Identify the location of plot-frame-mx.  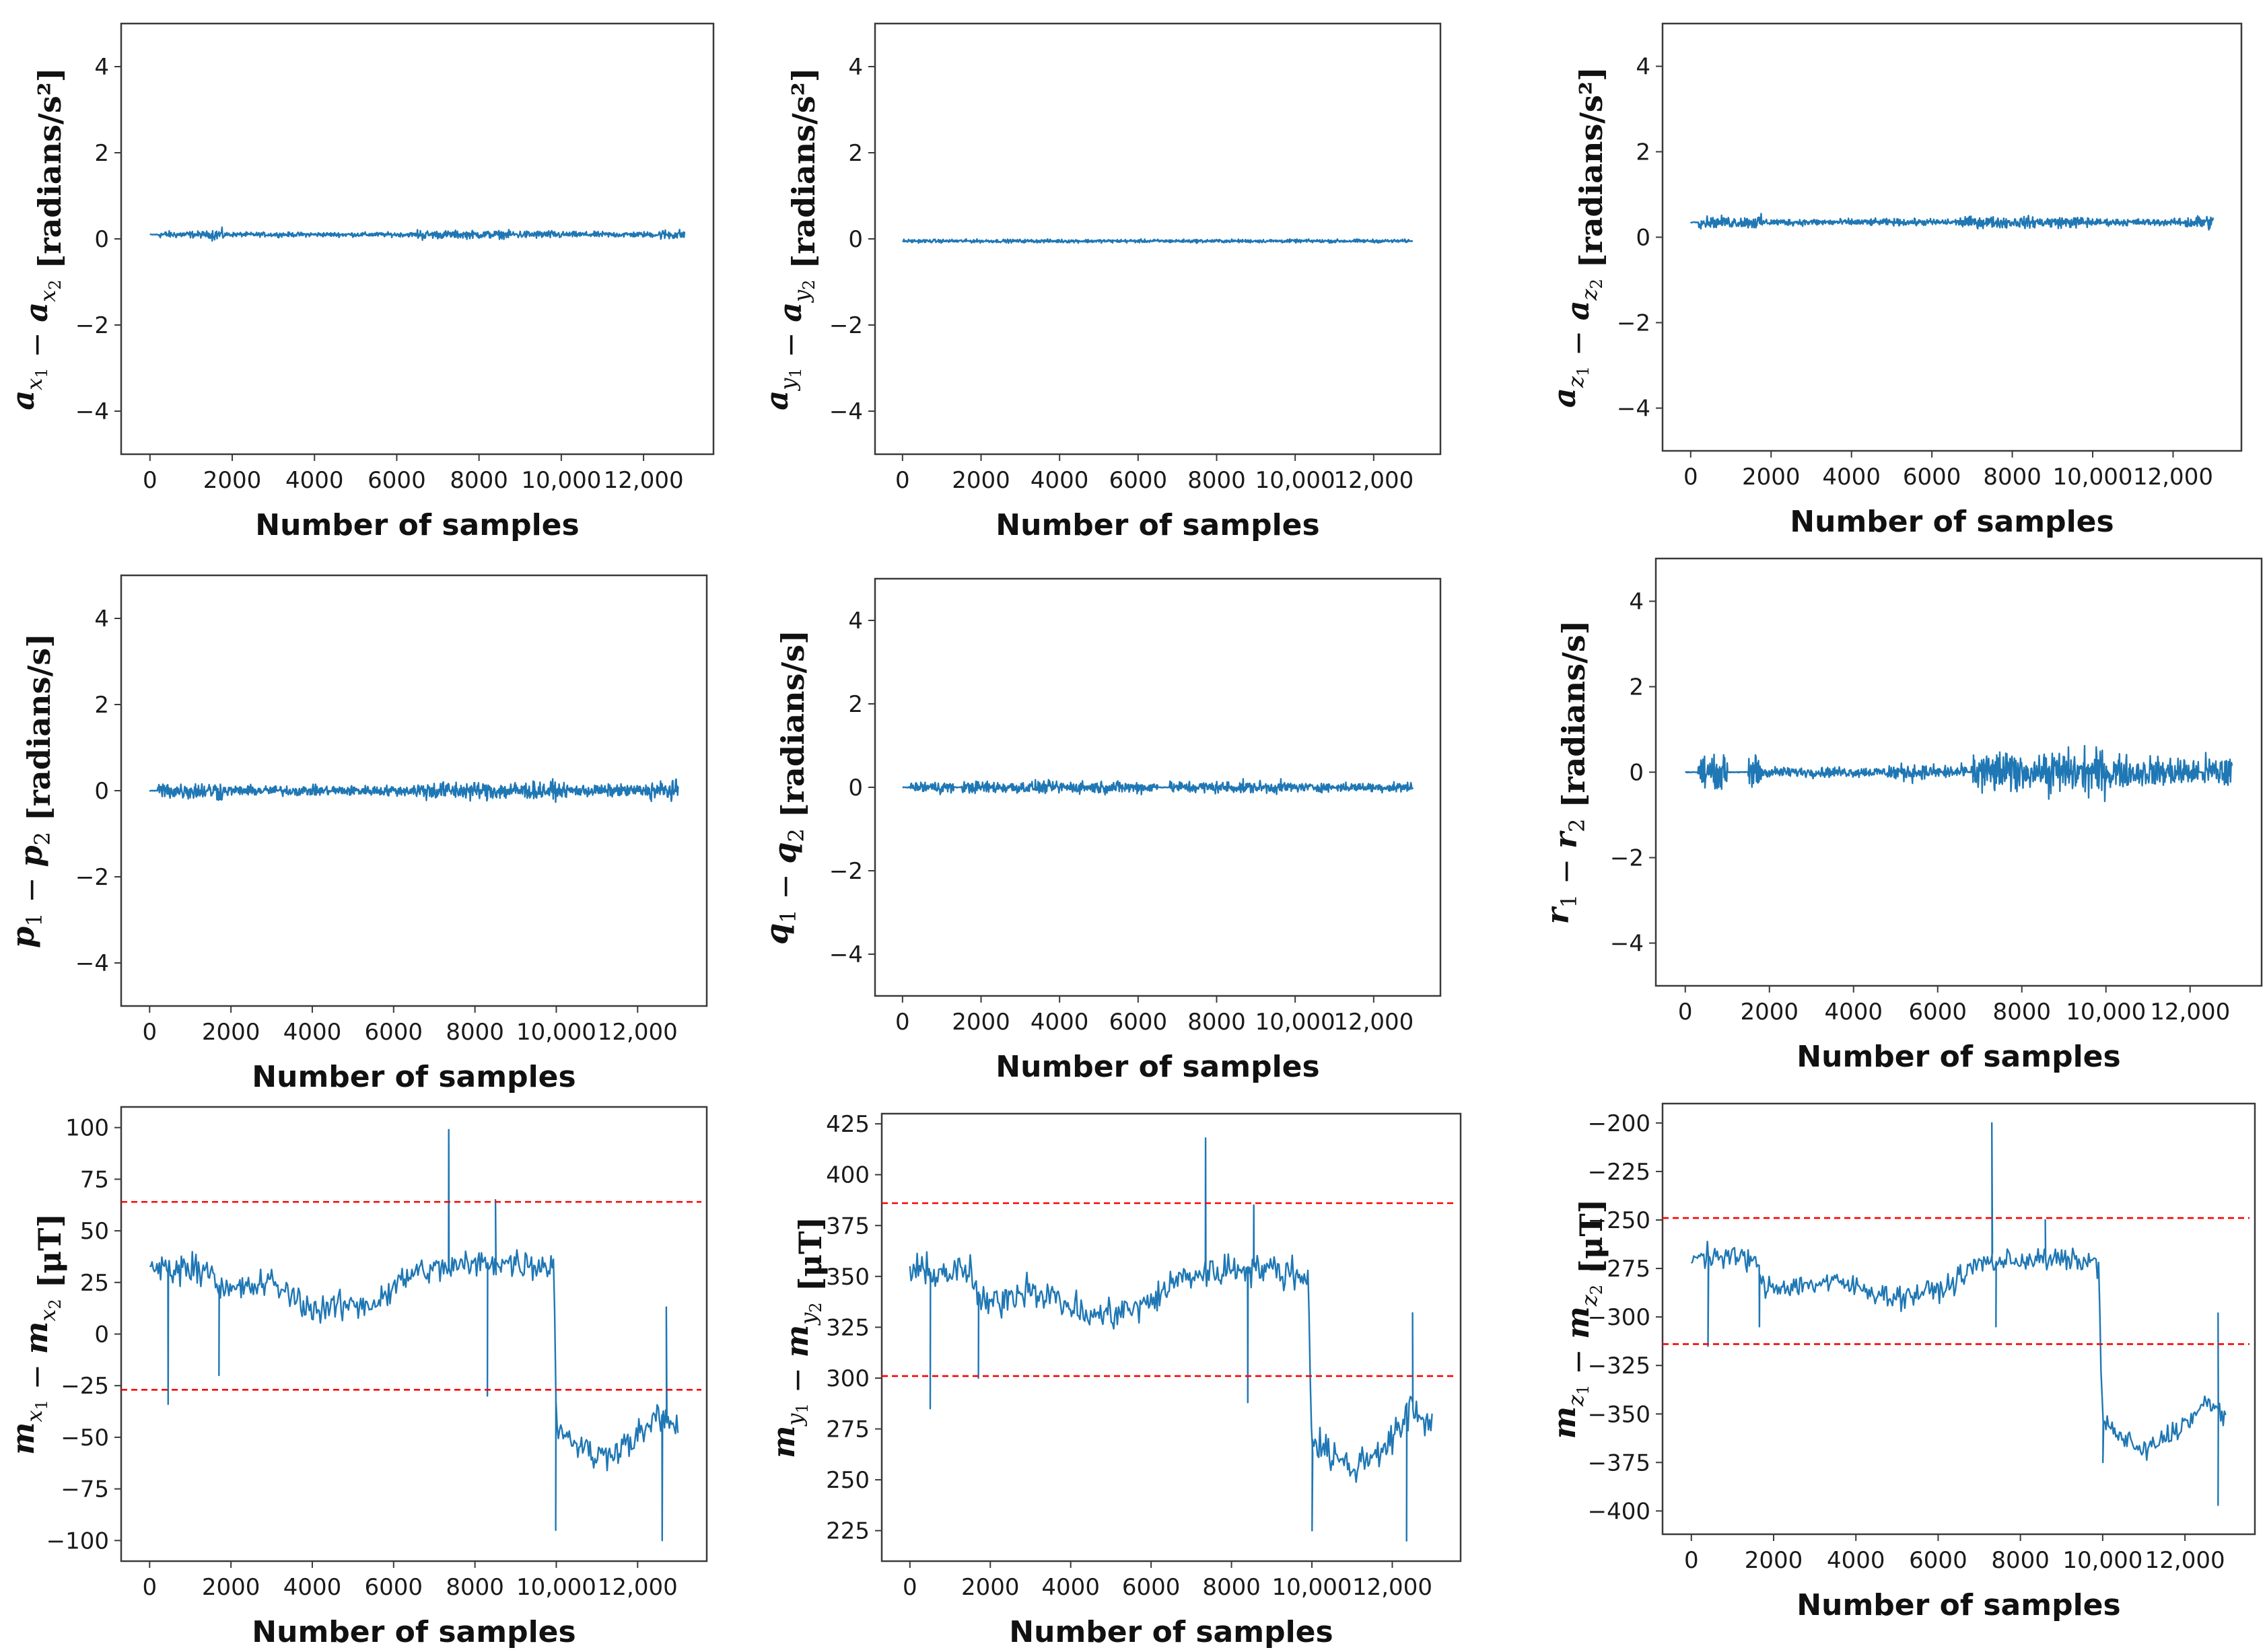
(414, 1334).